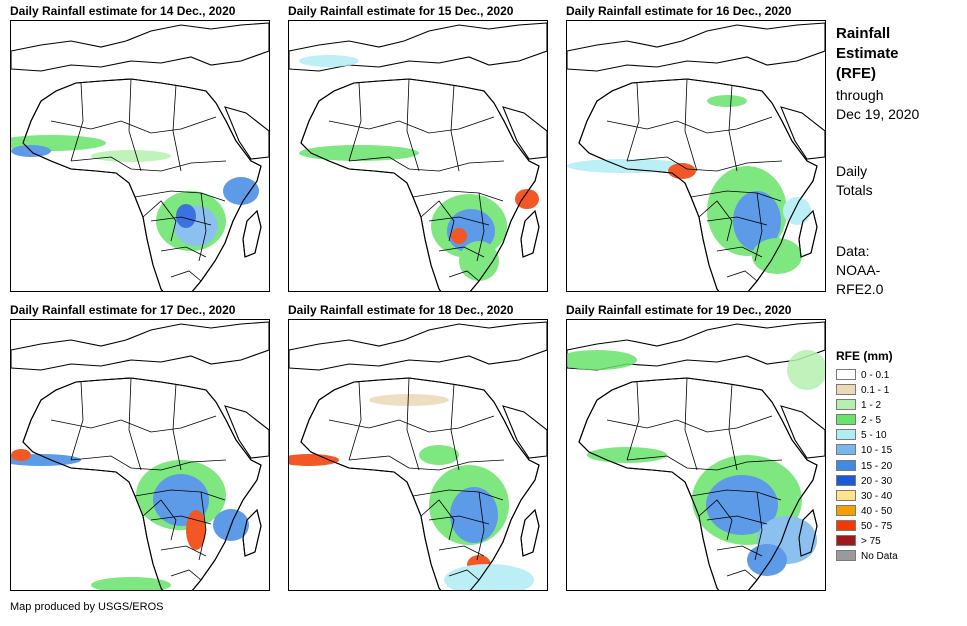 Image resolution: width=967 pixels, height=626 pixels. What do you see at coordinates (864, 541) in the screenshot?
I see `legend-item: > 75` at bounding box center [864, 541].